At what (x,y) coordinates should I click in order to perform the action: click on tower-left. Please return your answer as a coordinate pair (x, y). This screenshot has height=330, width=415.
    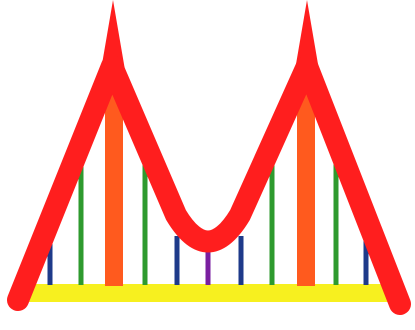
    Looking at the image, I should click on (114, 188).